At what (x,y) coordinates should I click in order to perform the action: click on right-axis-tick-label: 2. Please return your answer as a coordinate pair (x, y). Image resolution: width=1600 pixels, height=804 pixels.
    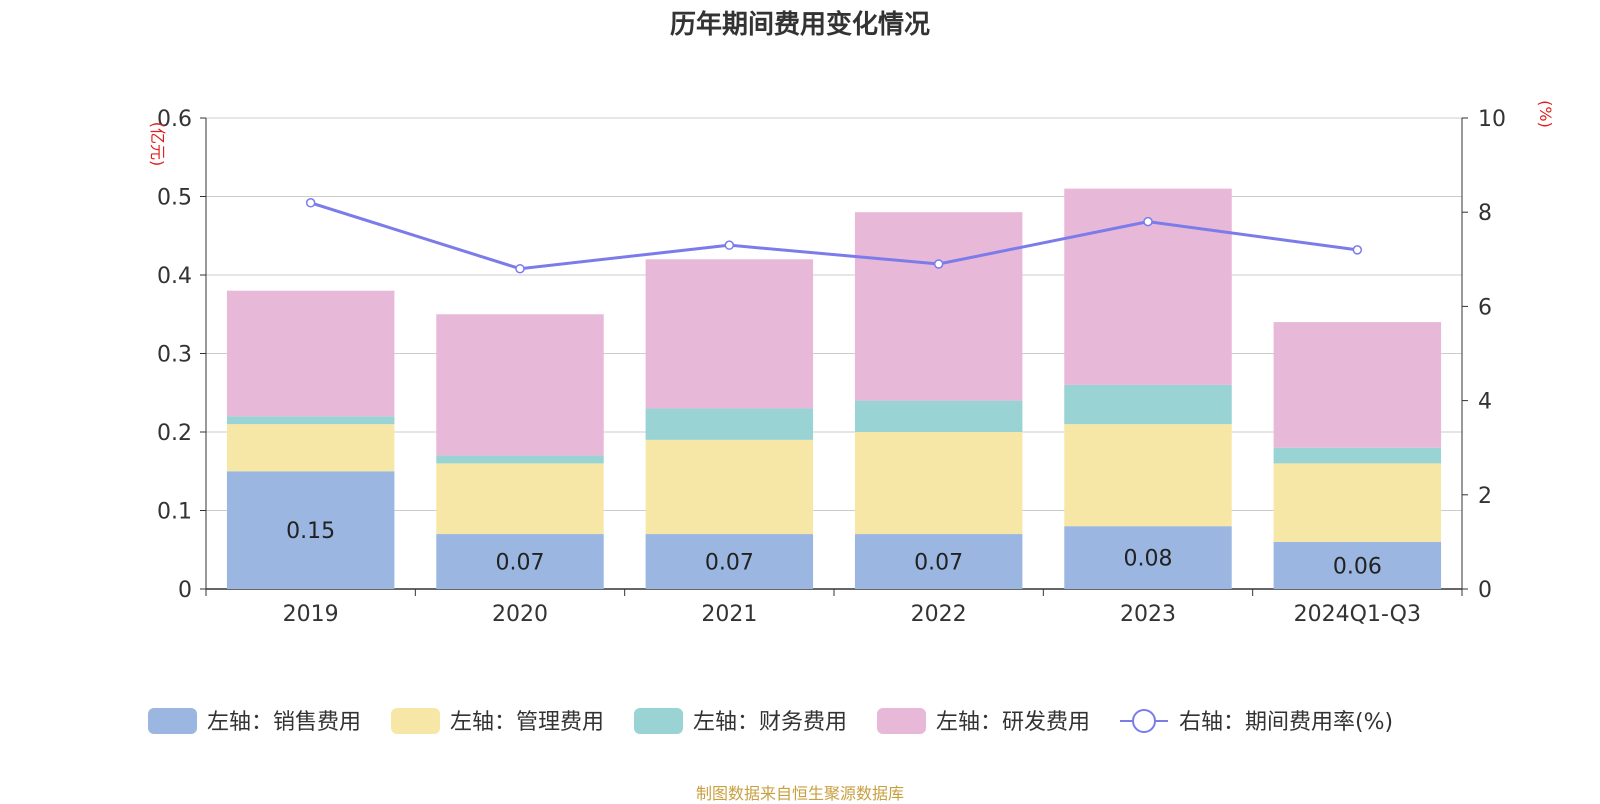
    Looking at the image, I should click on (1485, 496).